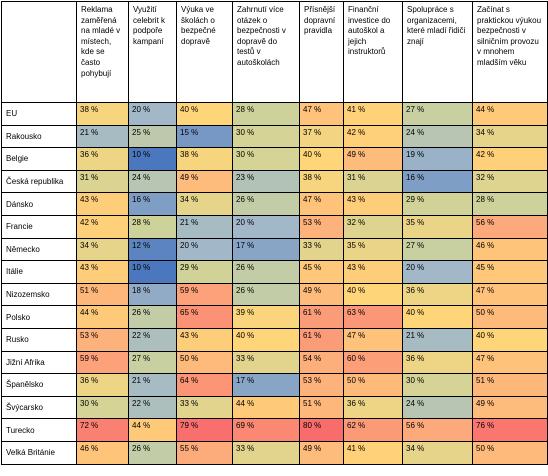 The width and height of the screenshot is (548, 476). I want to click on heatmap-cell: 60 %, so click(373, 362).